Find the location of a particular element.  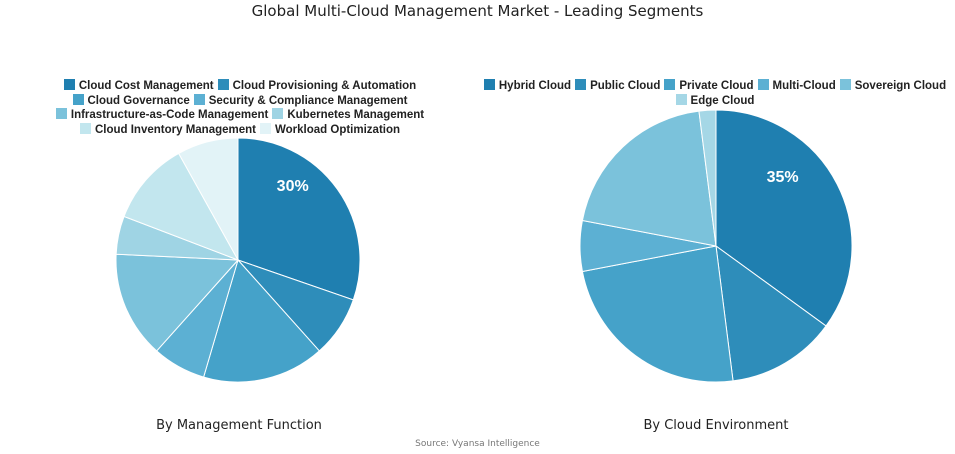

legend-item-private-cloud: Private Cloud is located at coordinates (709, 86).